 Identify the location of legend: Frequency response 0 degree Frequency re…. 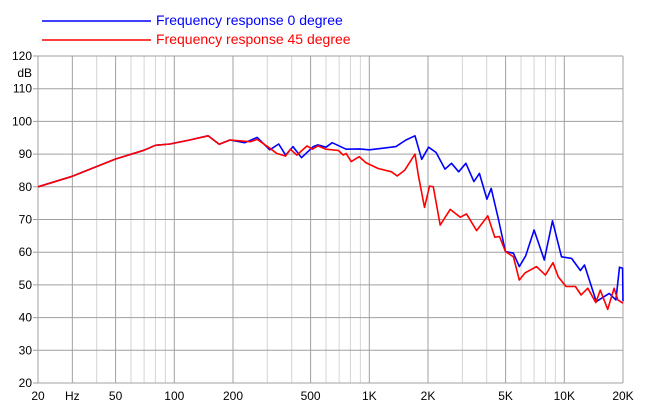
(196, 29).